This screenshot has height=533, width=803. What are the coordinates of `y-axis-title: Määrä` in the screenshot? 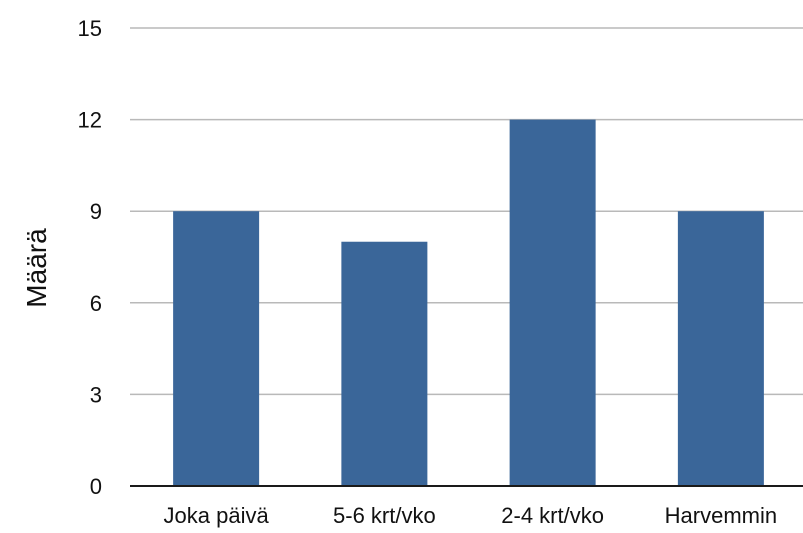 It's located at (36, 268).